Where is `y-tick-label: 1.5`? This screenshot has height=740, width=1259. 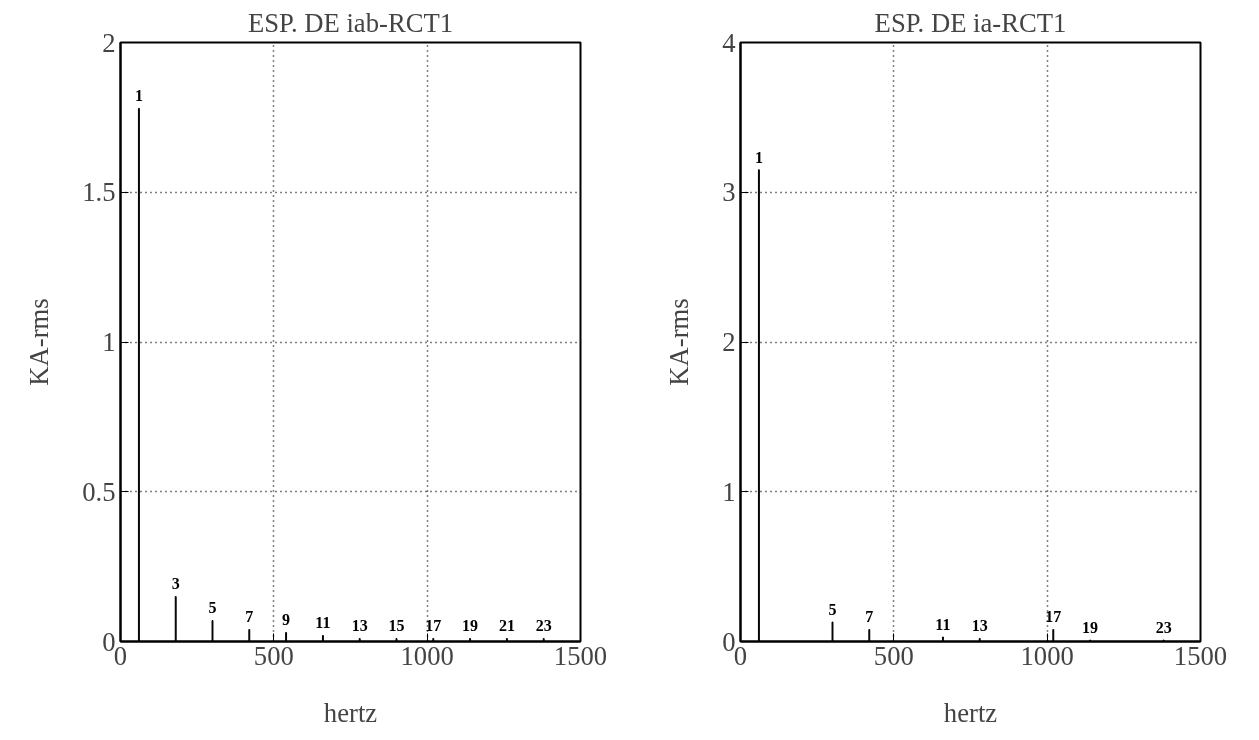
y-tick-label: 1.5 is located at coordinates (99, 192).